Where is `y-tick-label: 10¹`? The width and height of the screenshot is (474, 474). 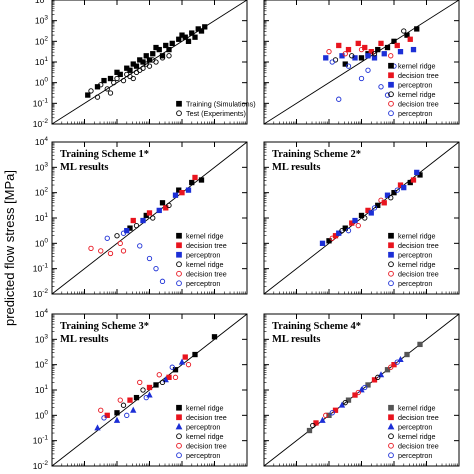
y-tick-label: 10¹ is located at coordinates (41, 389).